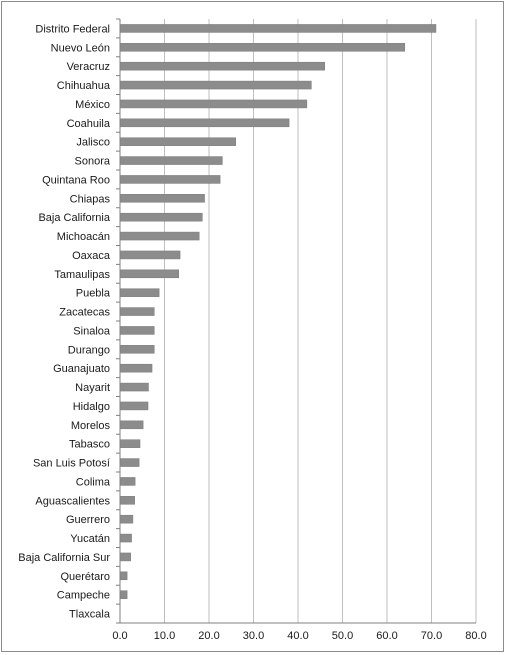  What do you see at coordinates (91, 426) in the screenshot?
I see `category-label: Morelos` at bounding box center [91, 426].